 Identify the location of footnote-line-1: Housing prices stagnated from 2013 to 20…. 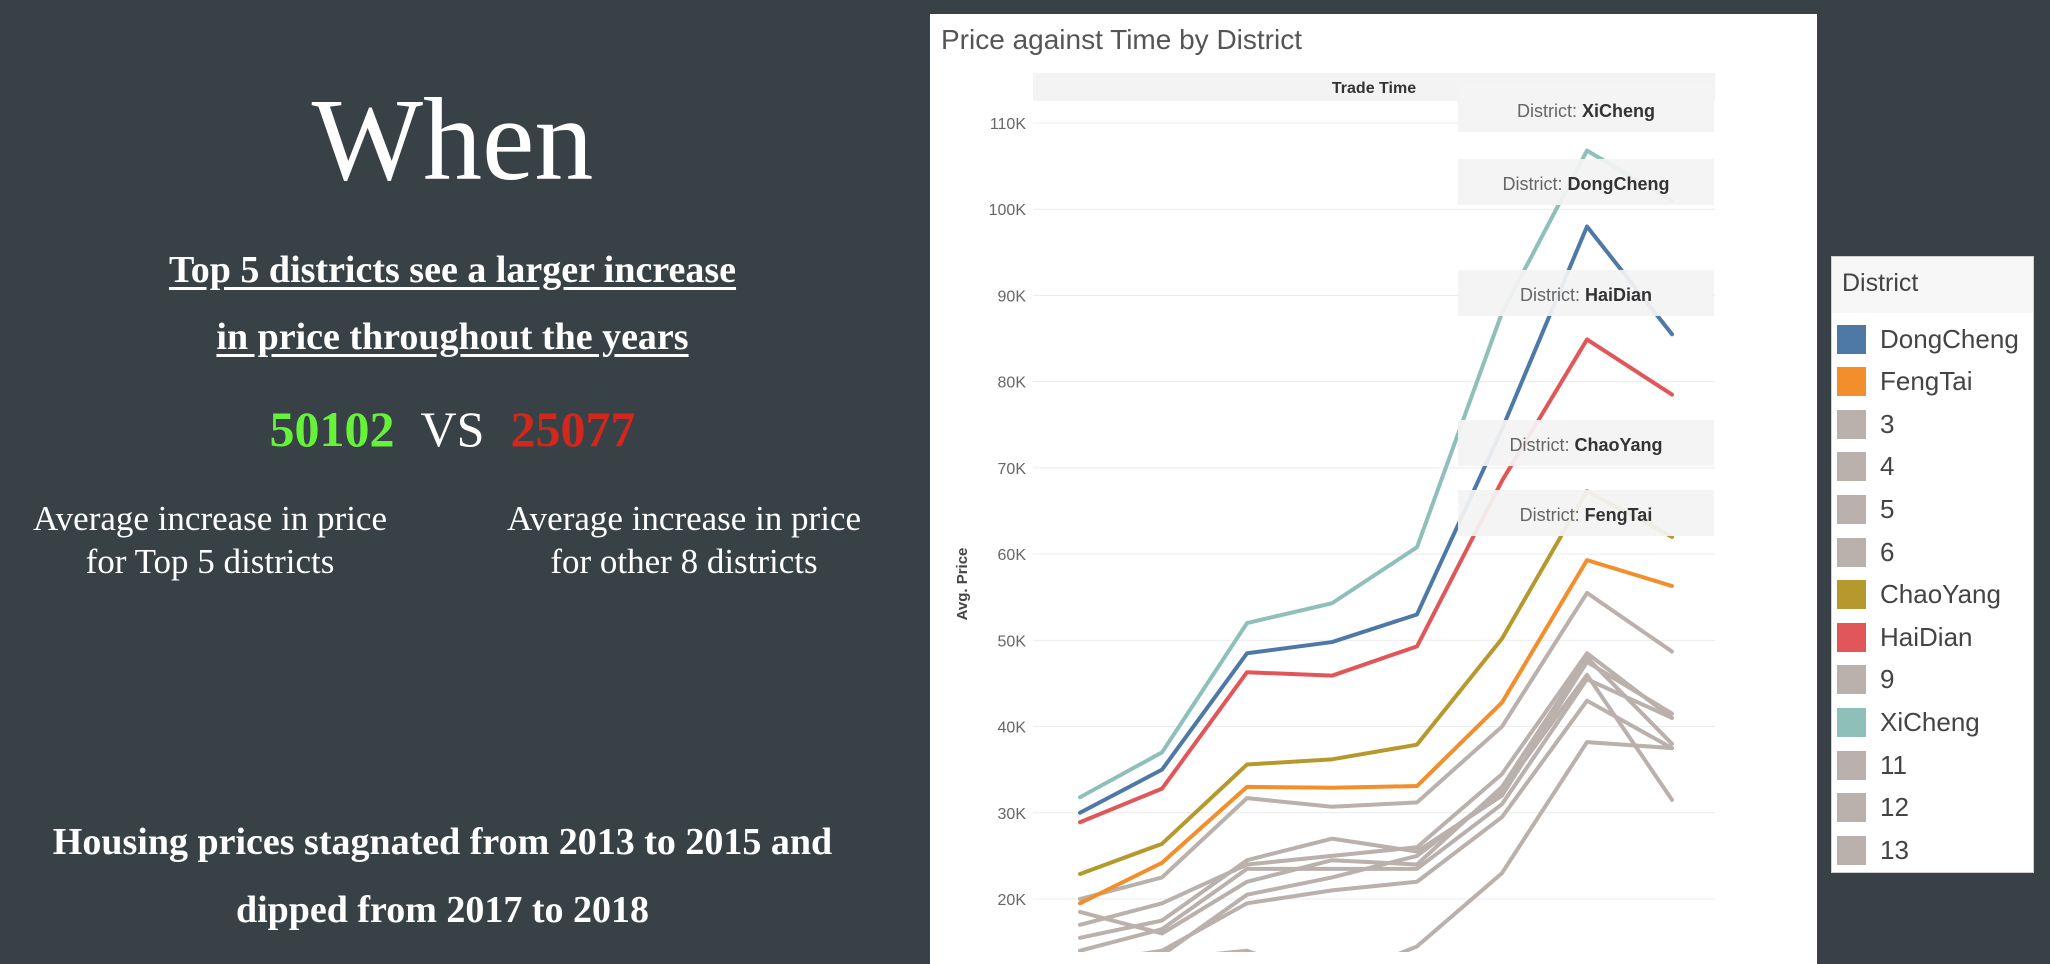
(442, 842).